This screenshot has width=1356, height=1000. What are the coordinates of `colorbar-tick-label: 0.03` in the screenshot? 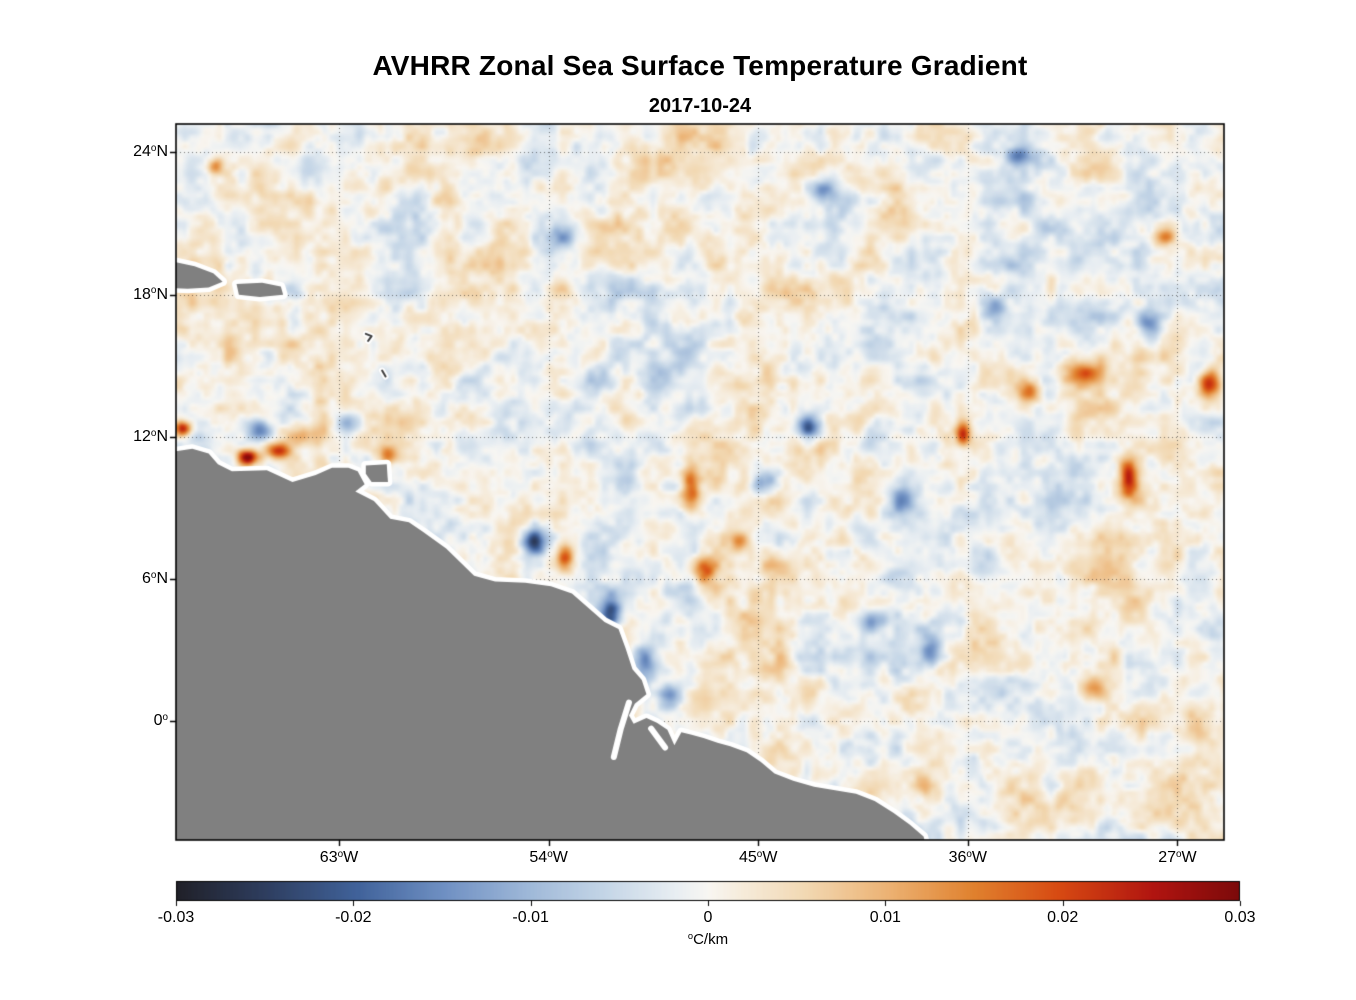 It's located at (1240, 917).